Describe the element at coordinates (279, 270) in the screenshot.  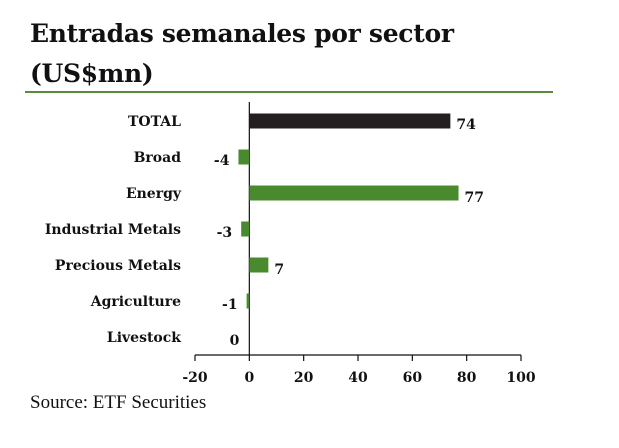
I see `data-label: 7` at that location.